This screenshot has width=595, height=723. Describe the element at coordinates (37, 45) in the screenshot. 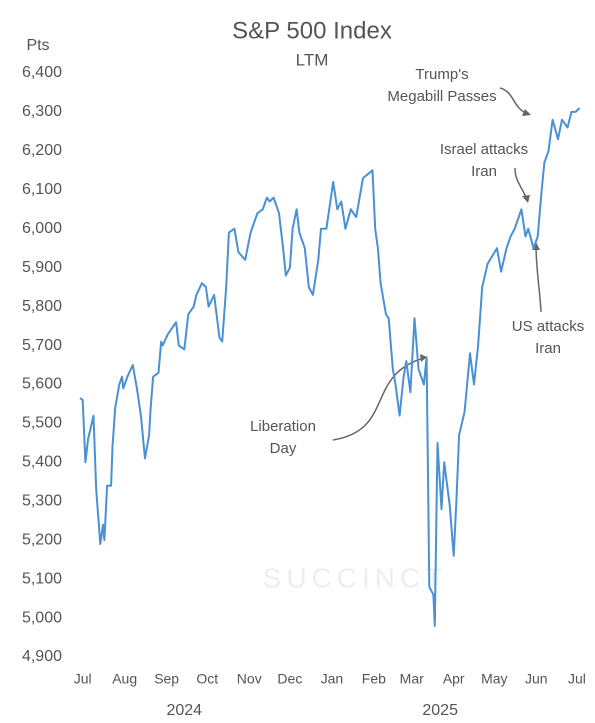

I see `y-axis-label: Pts` at that location.